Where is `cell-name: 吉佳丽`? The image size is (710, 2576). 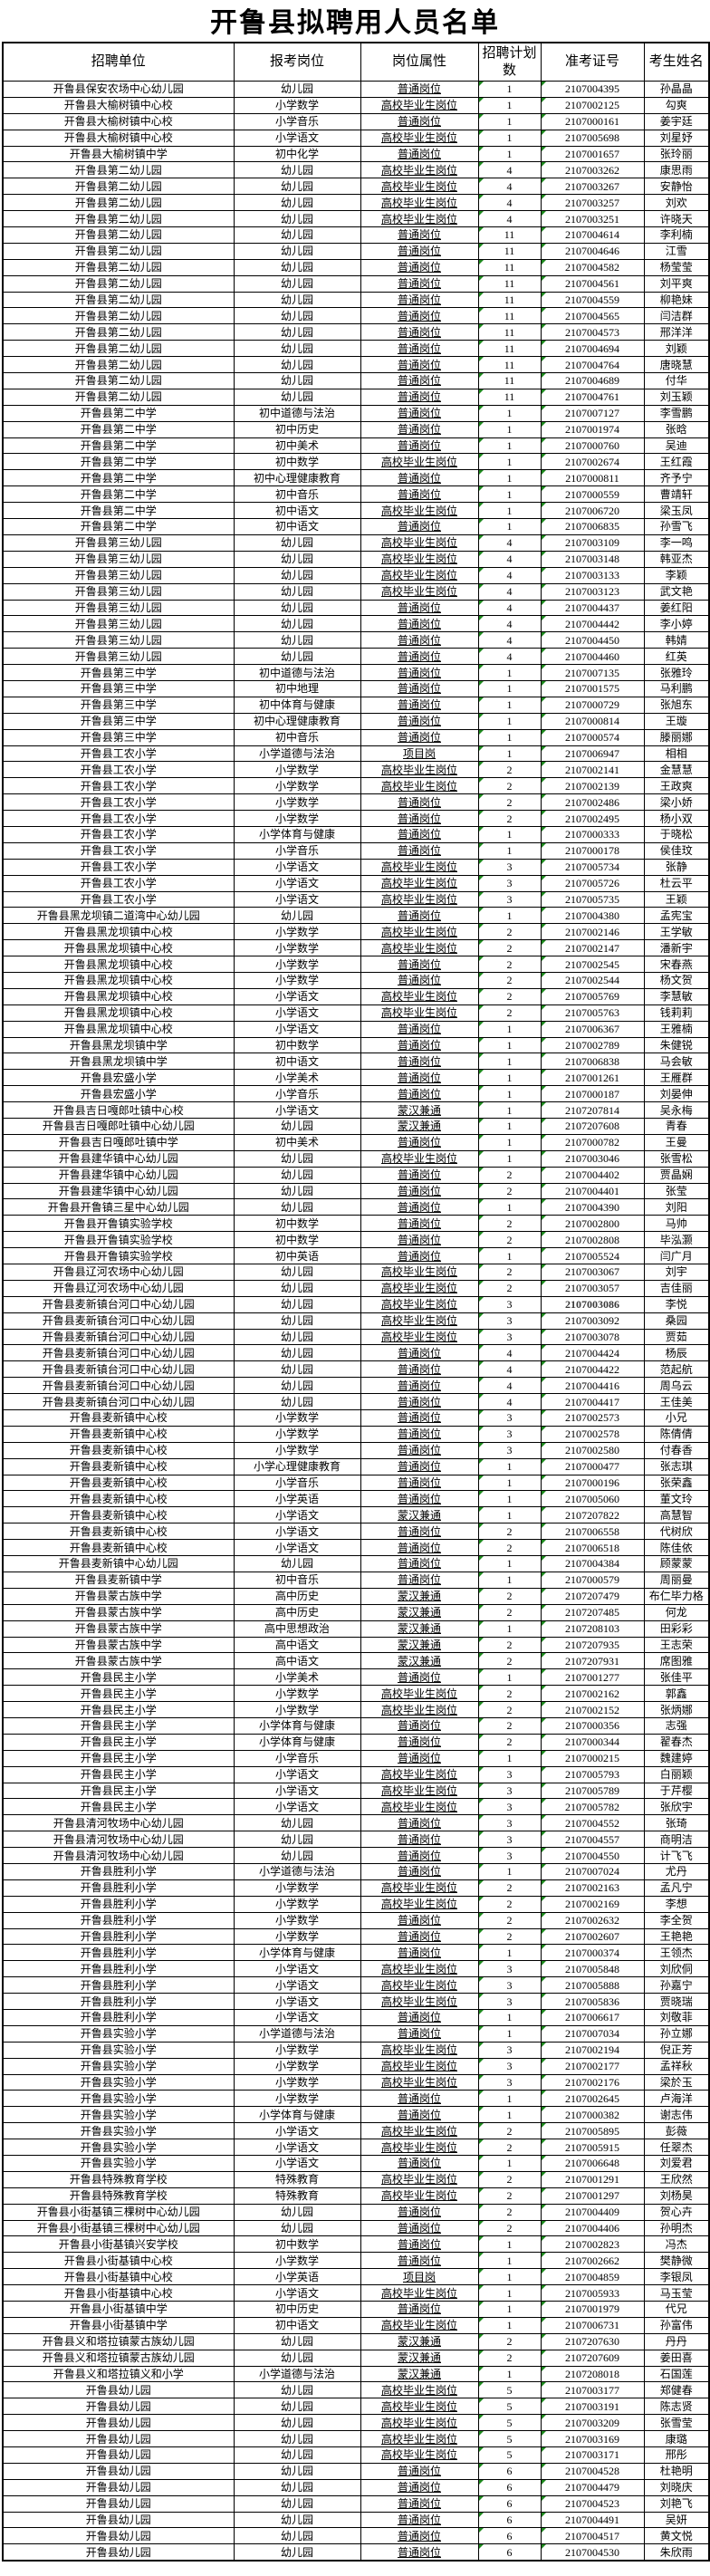
cell-name: 吉佳丽 is located at coordinates (677, 1288).